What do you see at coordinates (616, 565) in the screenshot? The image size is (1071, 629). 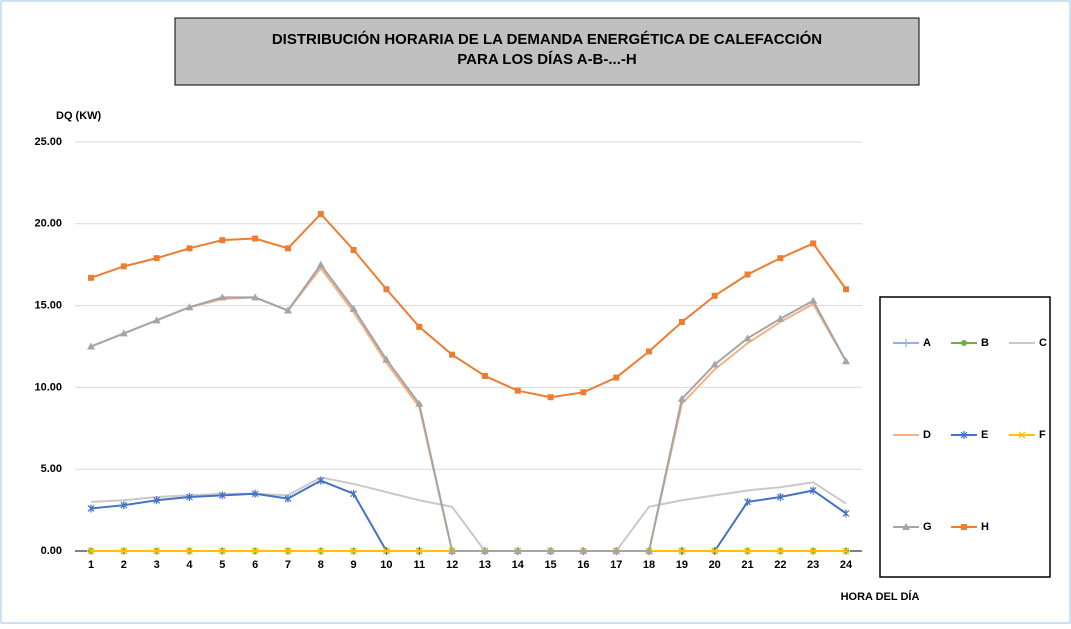 I see `x-tick-label: 17` at bounding box center [616, 565].